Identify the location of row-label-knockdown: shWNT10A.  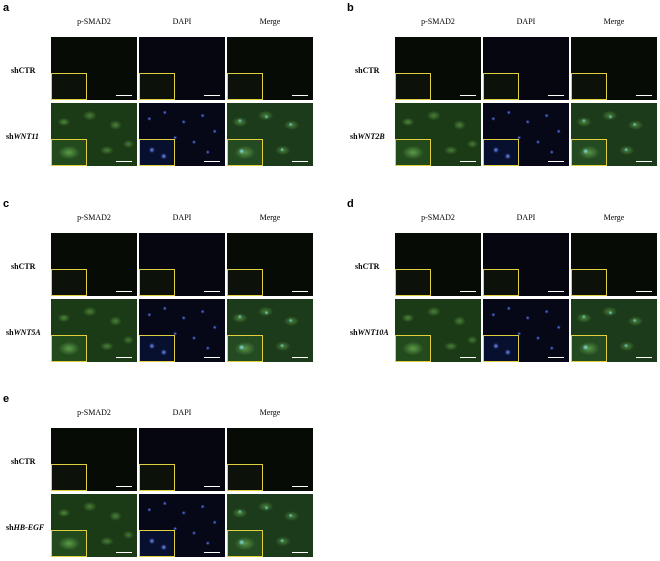
(369, 333).